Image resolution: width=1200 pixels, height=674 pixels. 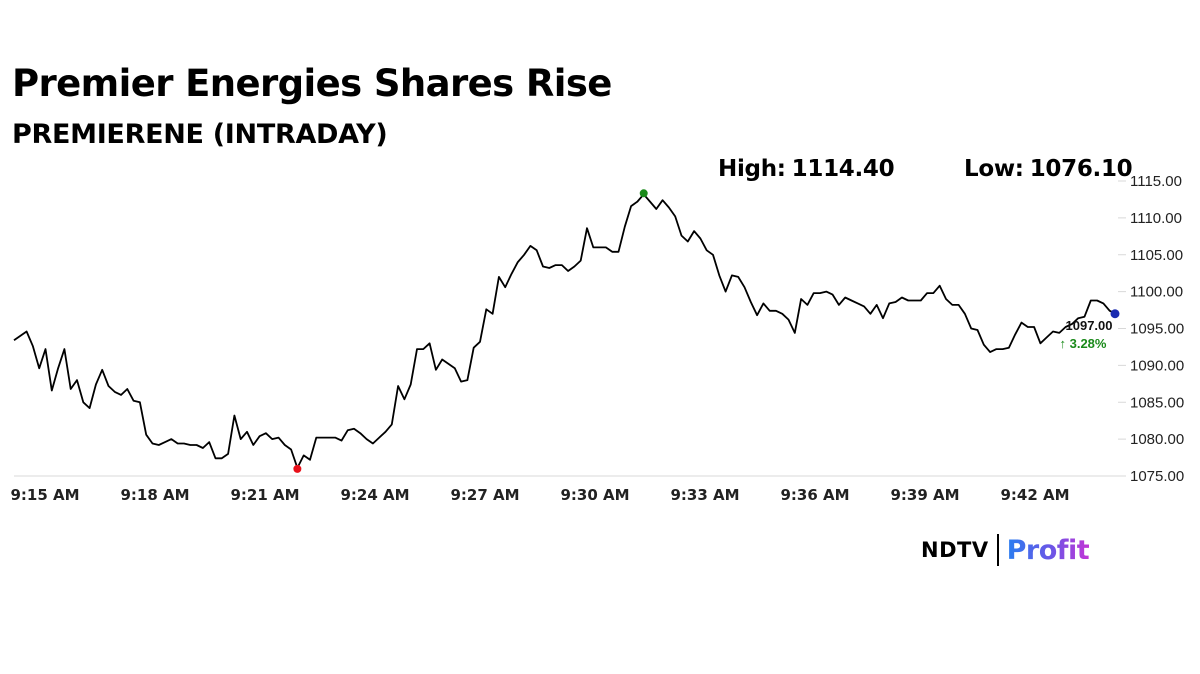 I want to click on last-price-label: 1097.00, so click(x=1089, y=325).